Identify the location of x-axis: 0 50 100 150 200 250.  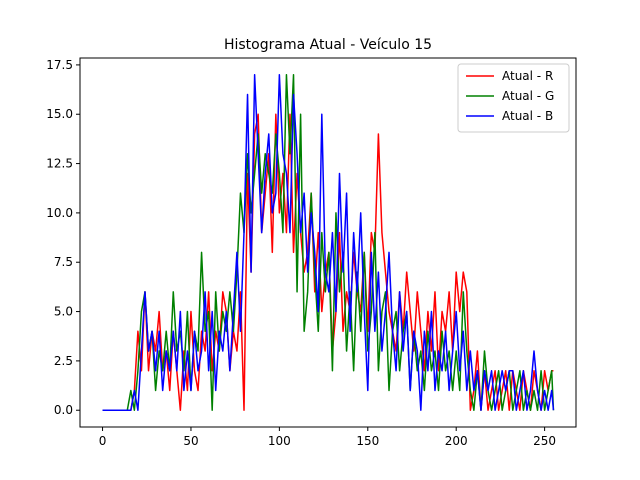
(327, 437).